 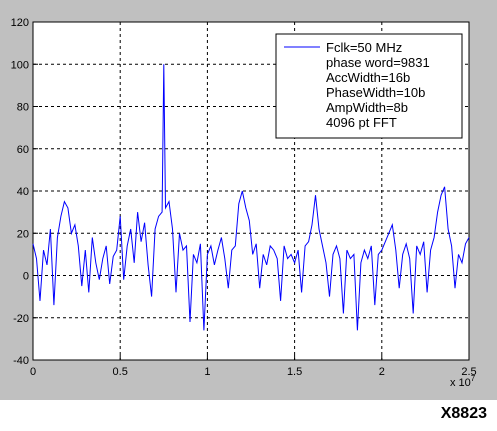 I want to click on legend-line-3: PhaseWidth=10b, so click(x=375, y=92).